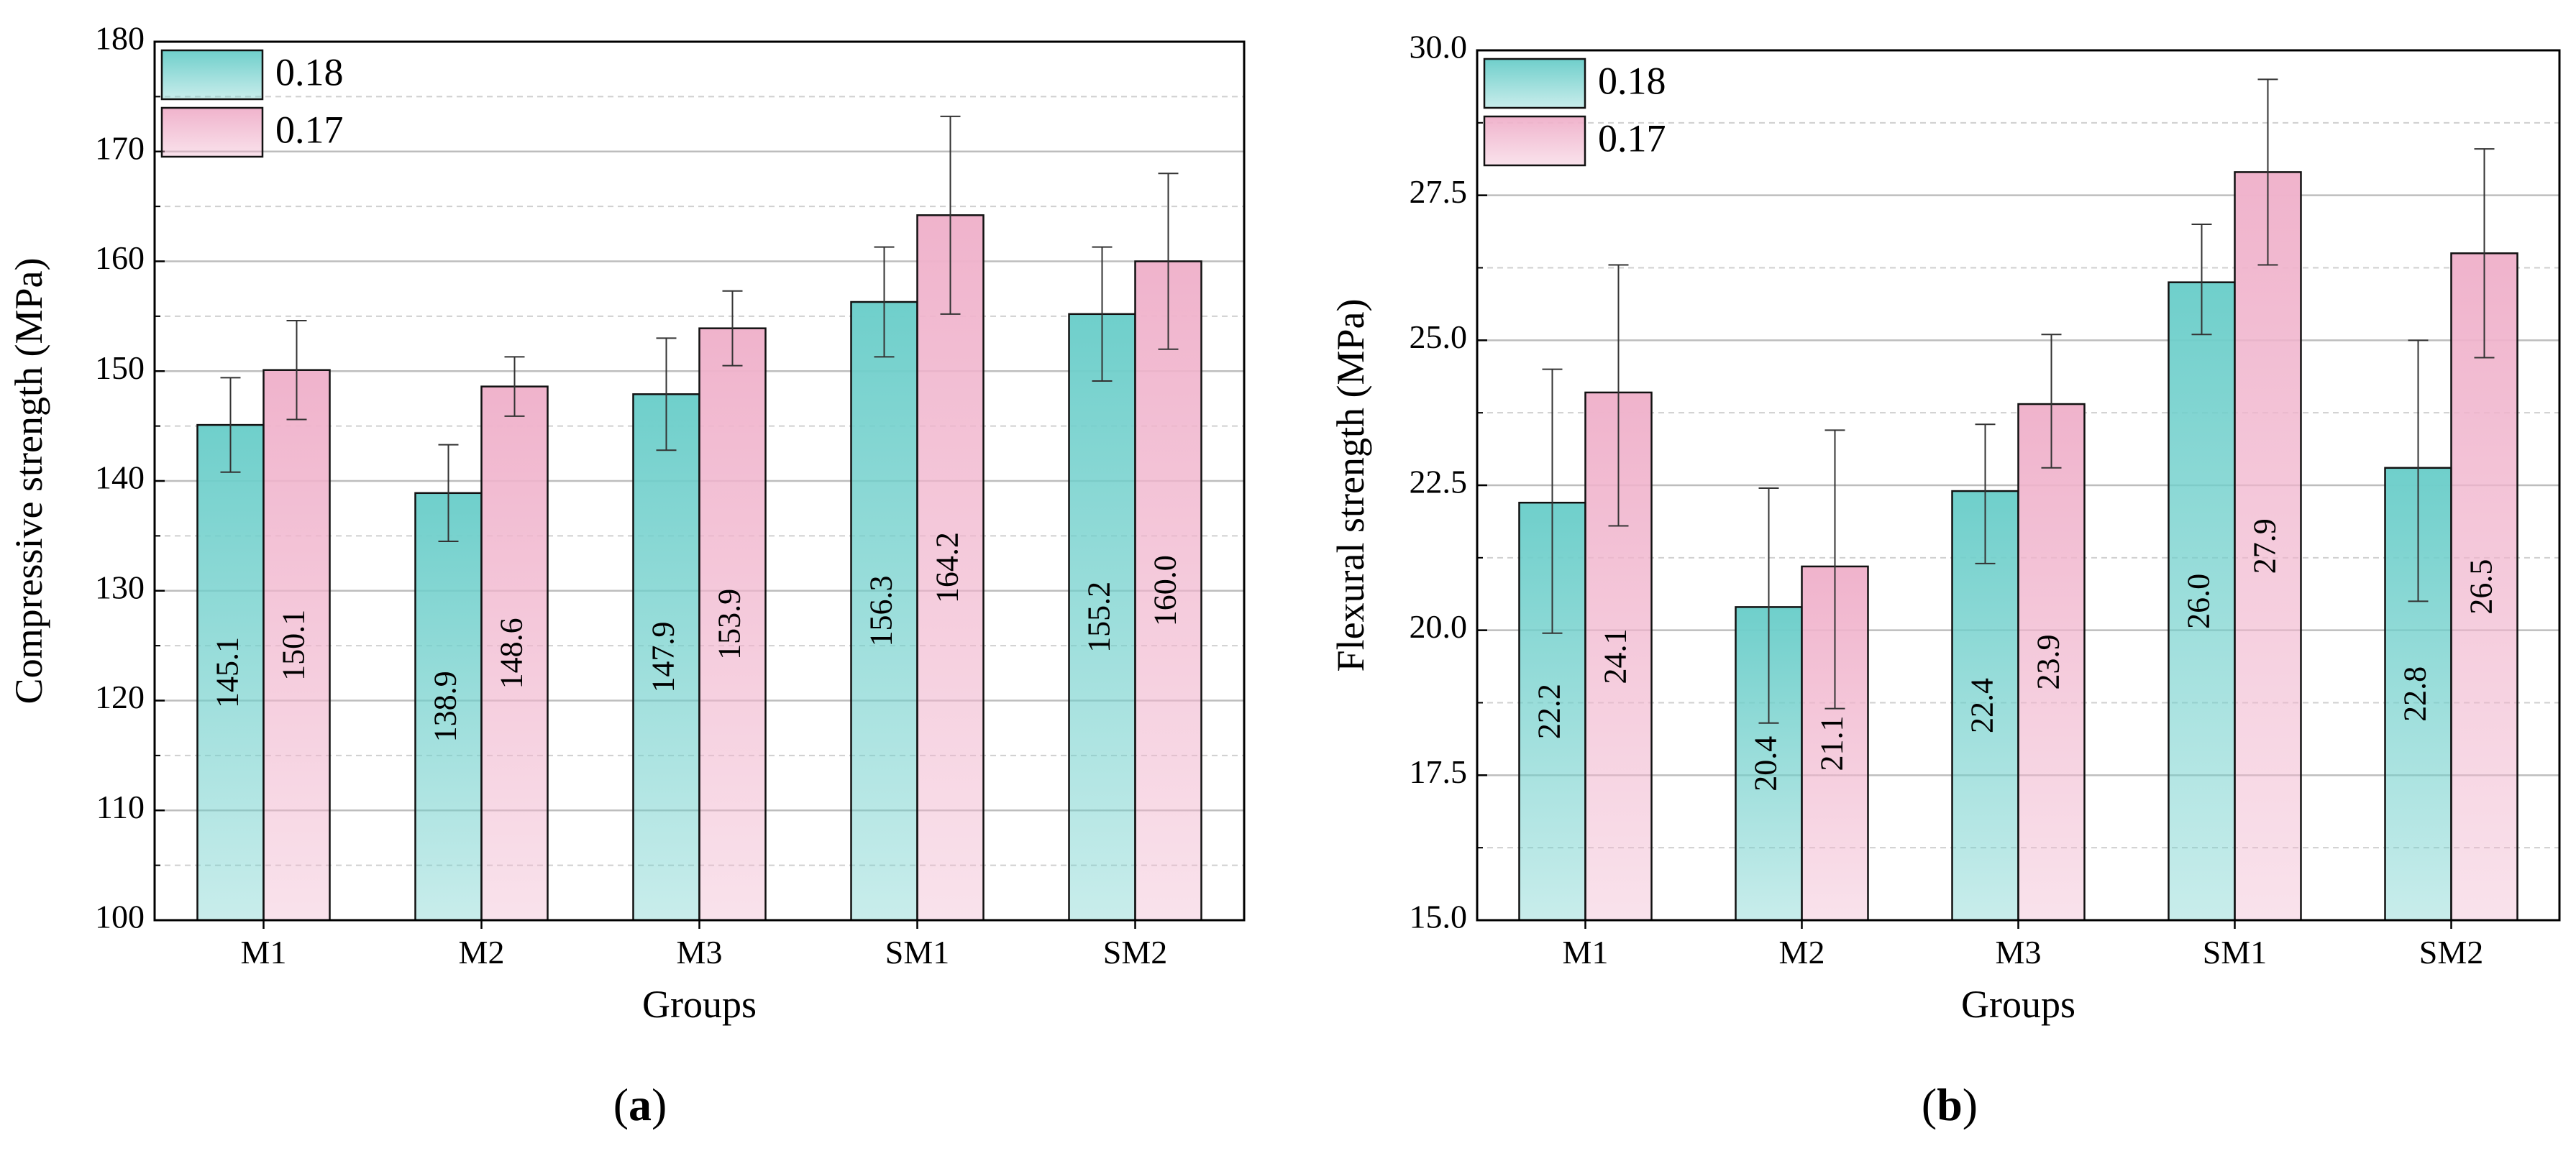 The height and width of the screenshot is (1156, 2576). What do you see at coordinates (1439, 191) in the screenshot?
I see `y-tick-label: 27.5` at bounding box center [1439, 191].